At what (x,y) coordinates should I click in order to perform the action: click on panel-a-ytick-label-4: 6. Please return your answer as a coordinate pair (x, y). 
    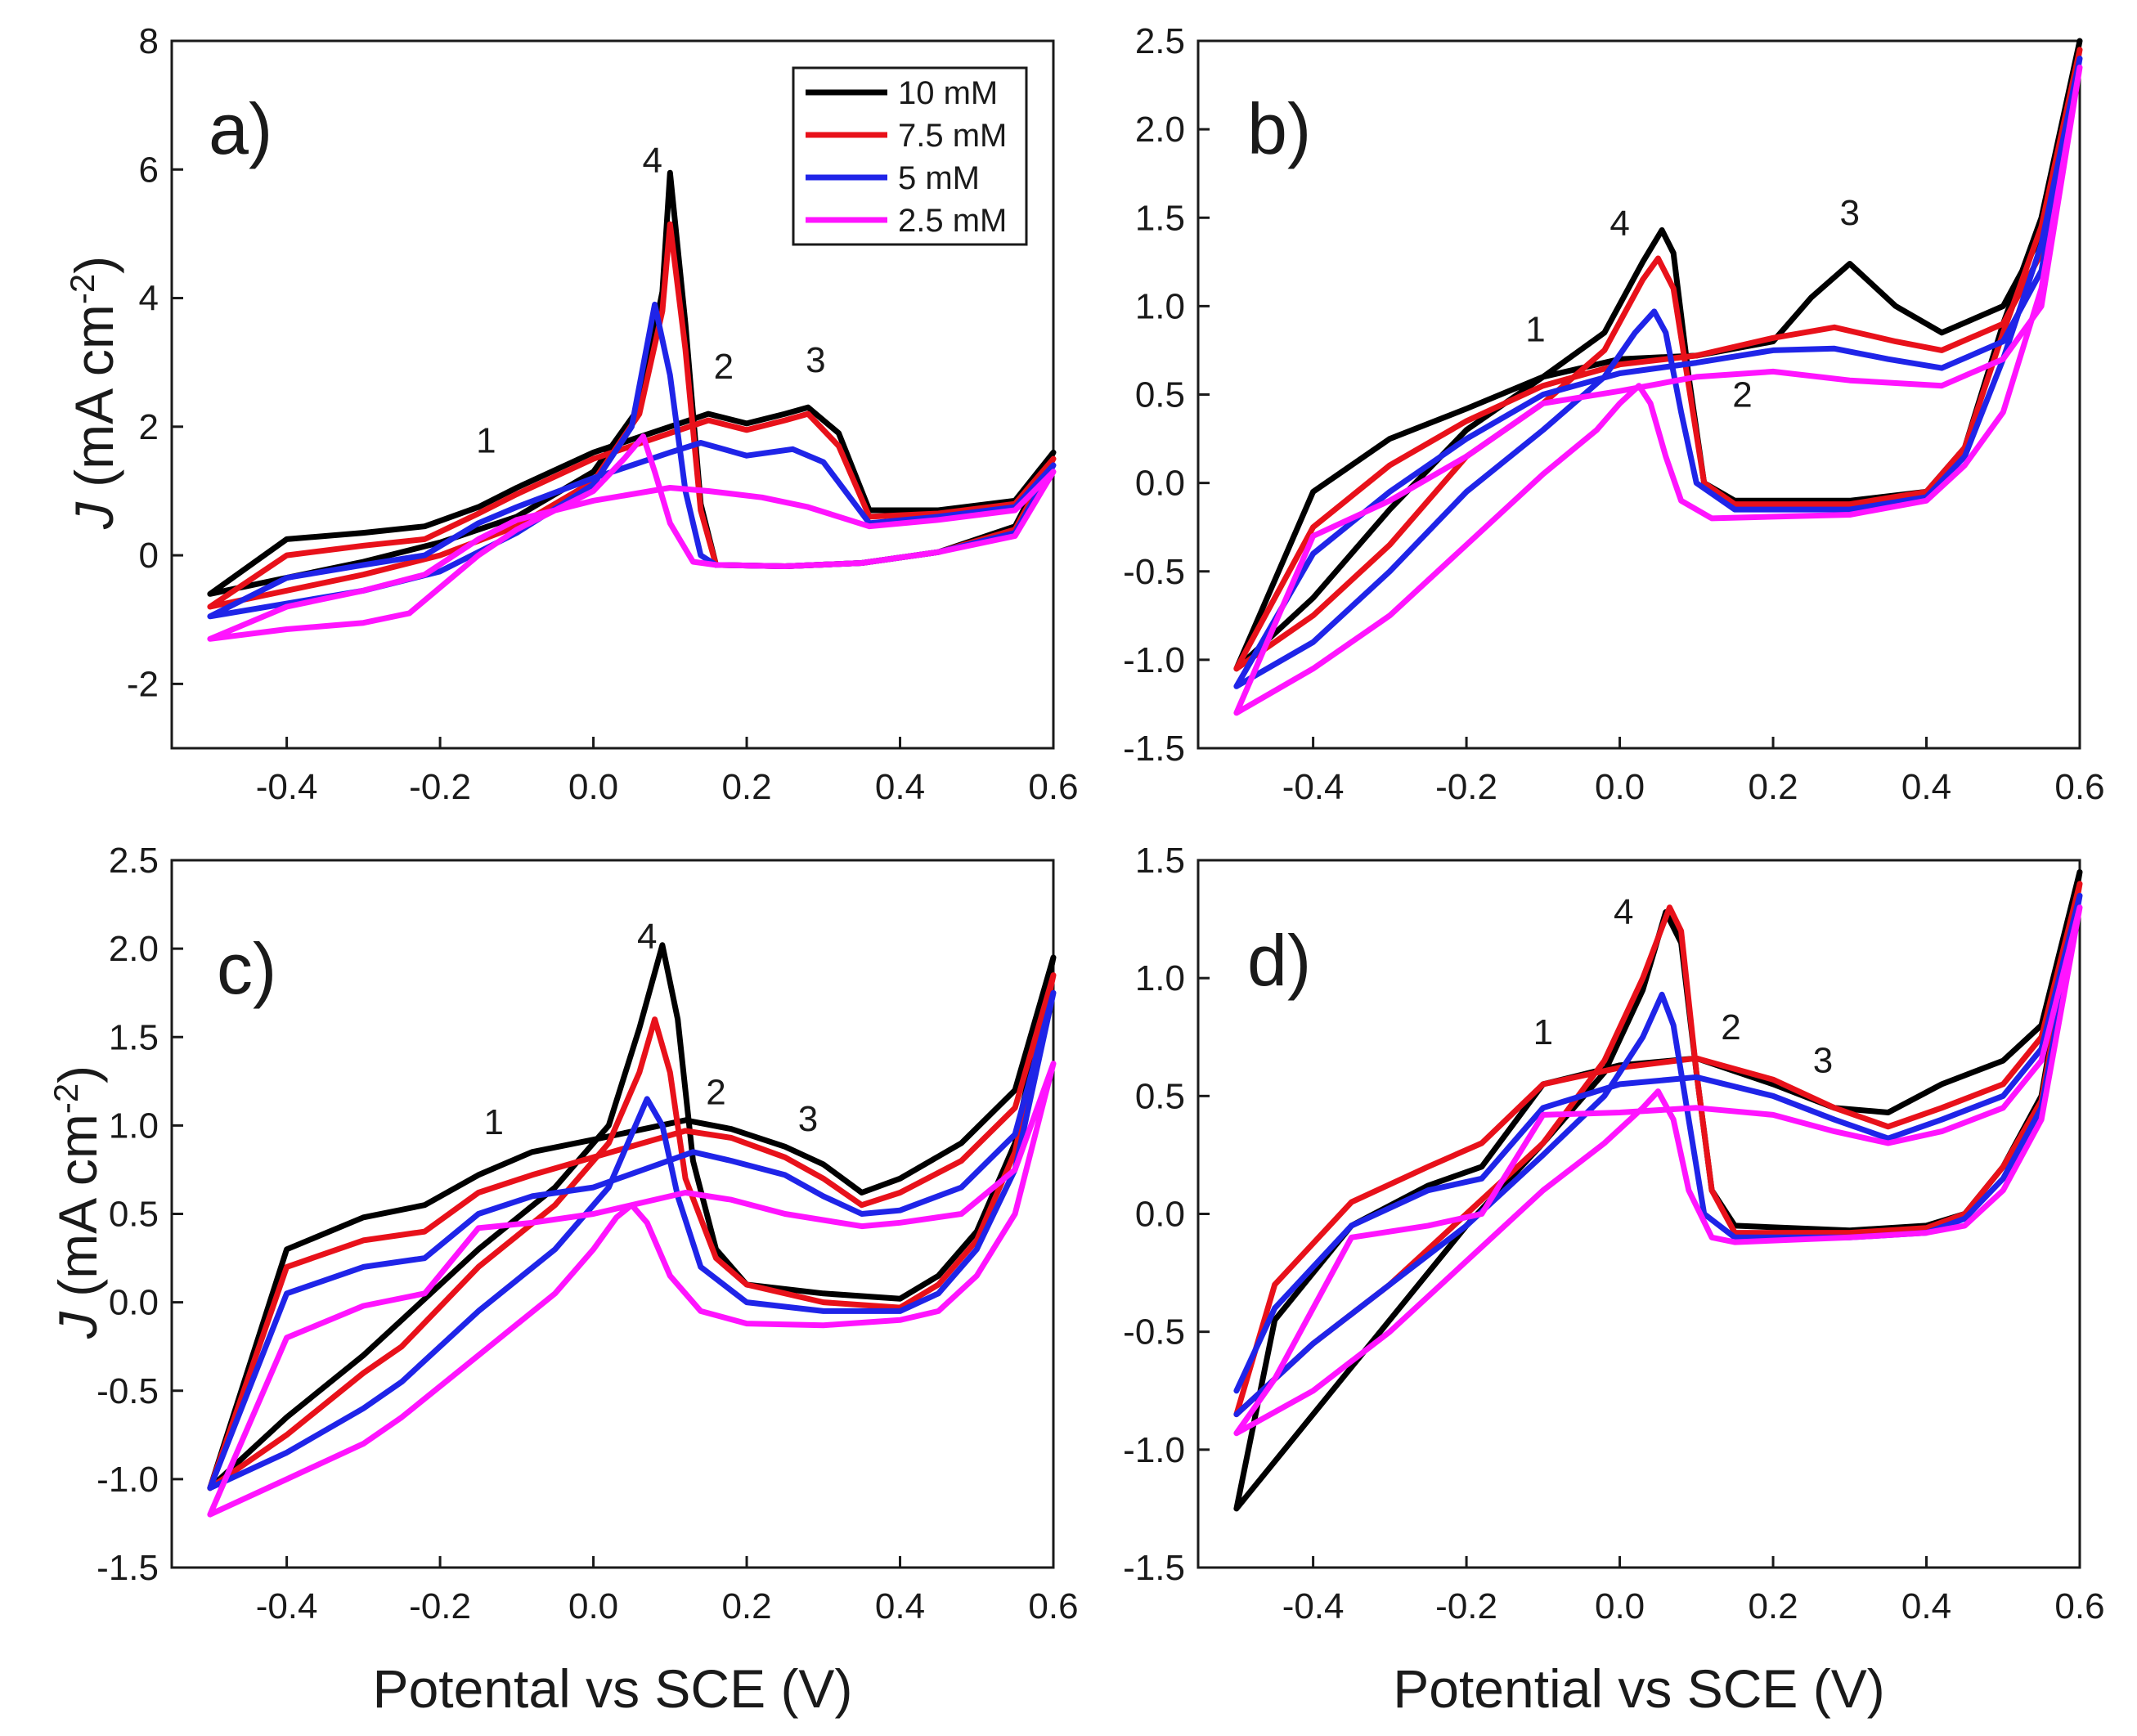
    Looking at the image, I should click on (149, 170).